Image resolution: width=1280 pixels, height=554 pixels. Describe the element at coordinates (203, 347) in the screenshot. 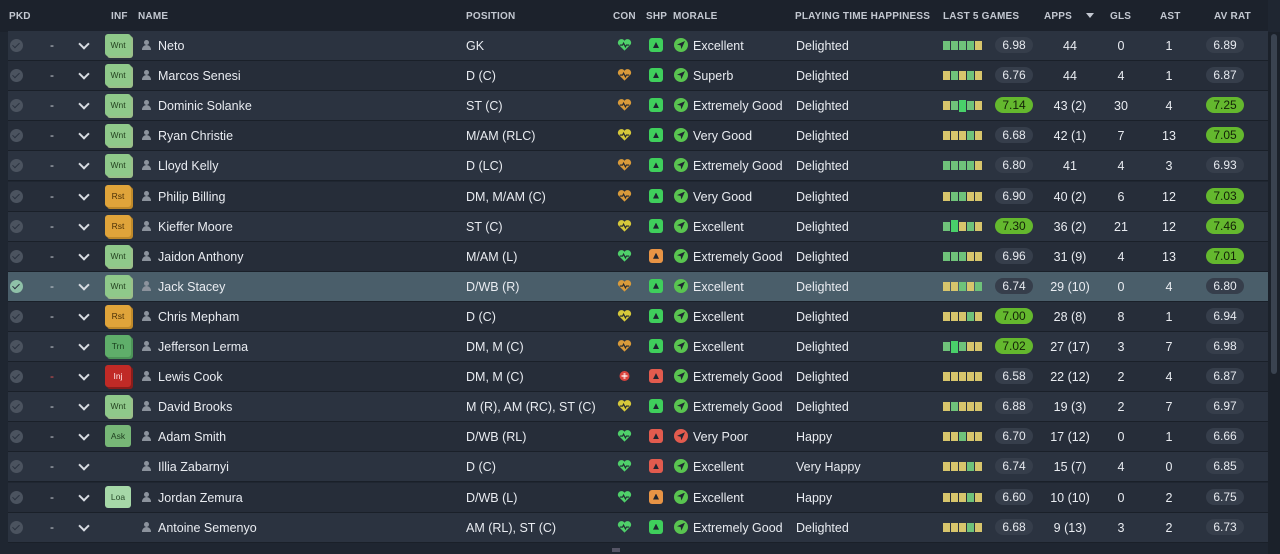

I see `player-name: Jefferson Lerma` at that location.